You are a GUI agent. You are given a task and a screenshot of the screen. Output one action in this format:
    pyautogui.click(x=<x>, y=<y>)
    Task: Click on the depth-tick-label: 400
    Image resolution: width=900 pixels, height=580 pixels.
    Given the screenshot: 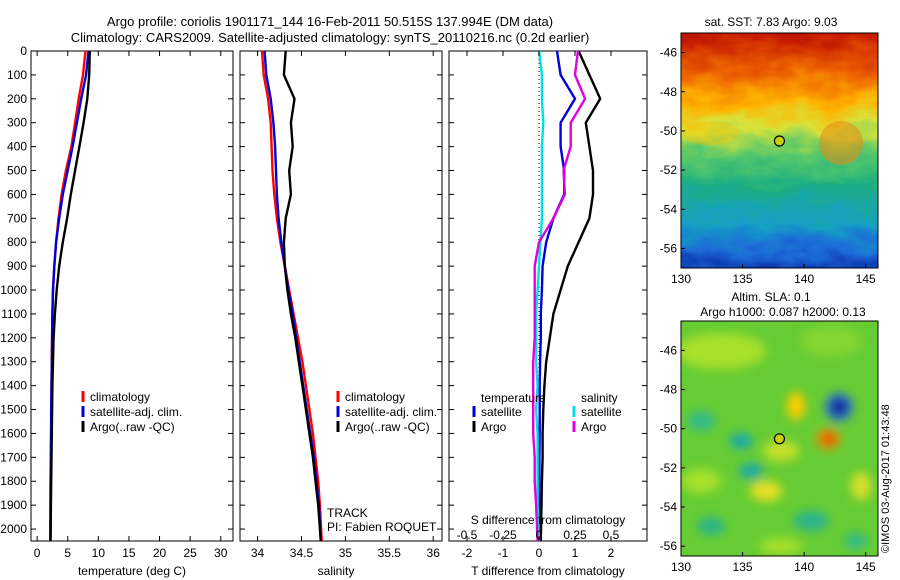 What is the action you would take?
    pyautogui.click(x=17, y=147)
    